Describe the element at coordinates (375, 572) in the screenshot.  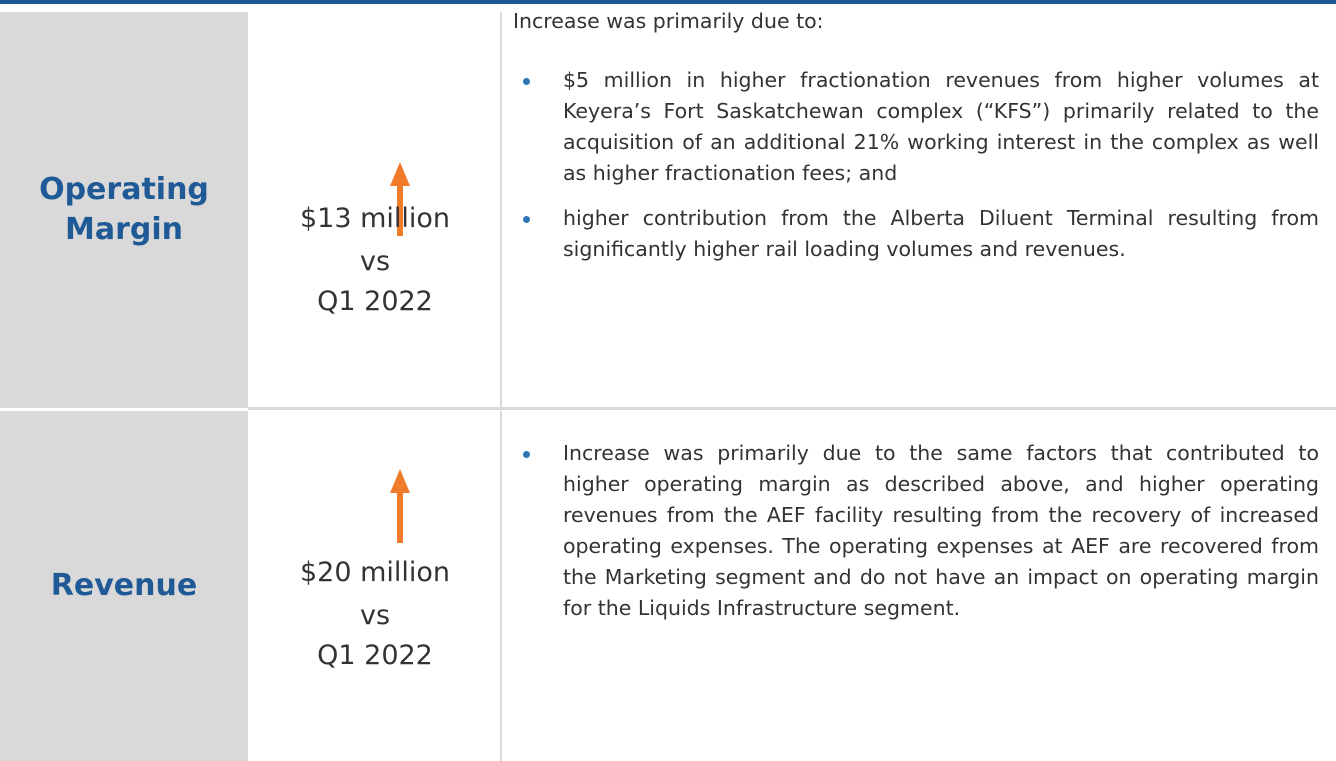
I see `change-value: $20 million` at that location.